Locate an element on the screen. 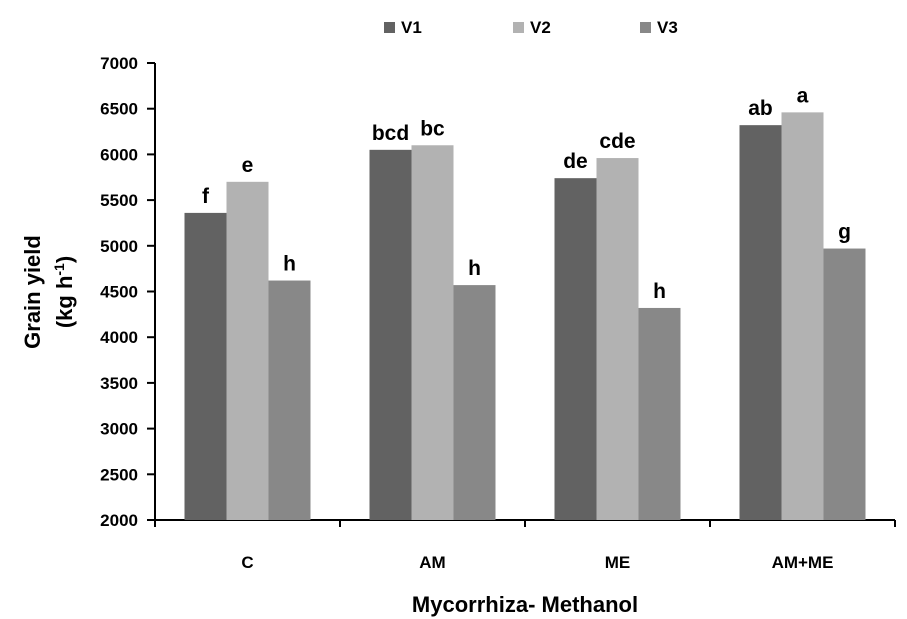  data-label: g is located at coordinates (844, 232).